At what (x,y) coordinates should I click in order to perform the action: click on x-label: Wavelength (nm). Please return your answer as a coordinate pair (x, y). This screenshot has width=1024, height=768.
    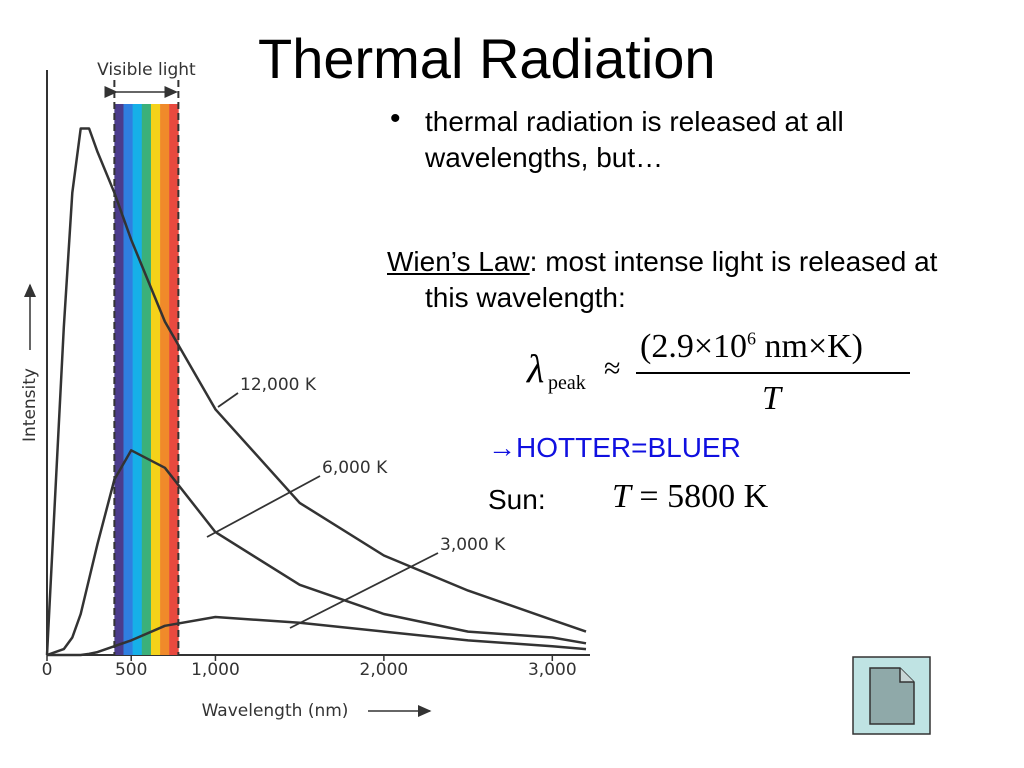
    Looking at the image, I should click on (275, 711).